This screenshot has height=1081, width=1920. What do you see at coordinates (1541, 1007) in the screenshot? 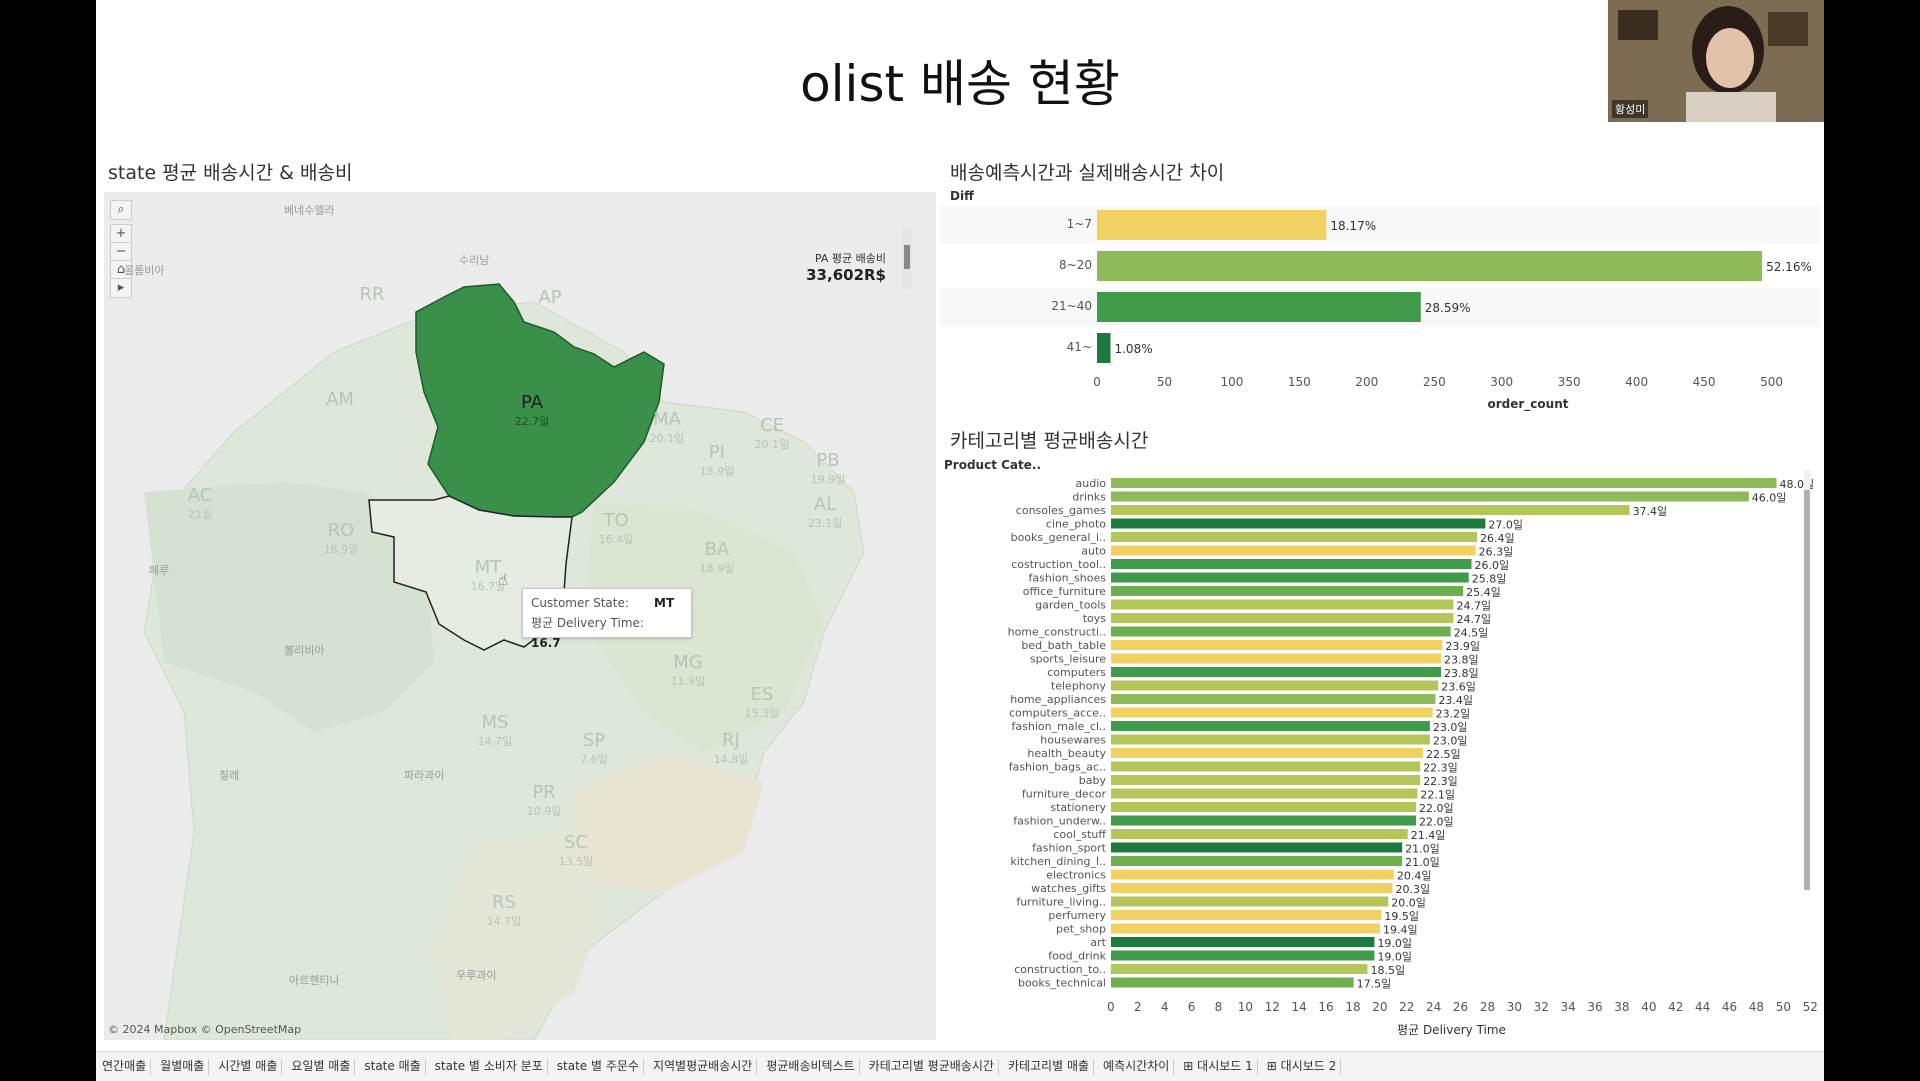
I see `category-x-tick: 32` at bounding box center [1541, 1007].